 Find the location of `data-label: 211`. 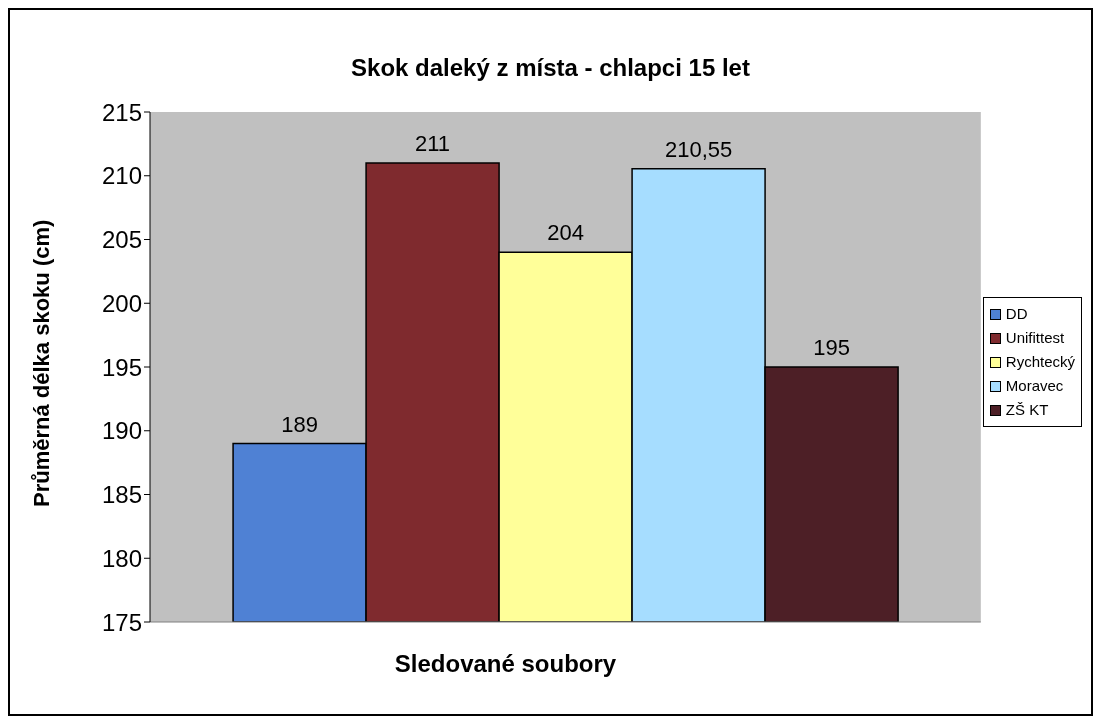

data-label: 211 is located at coordinates (433, 143).